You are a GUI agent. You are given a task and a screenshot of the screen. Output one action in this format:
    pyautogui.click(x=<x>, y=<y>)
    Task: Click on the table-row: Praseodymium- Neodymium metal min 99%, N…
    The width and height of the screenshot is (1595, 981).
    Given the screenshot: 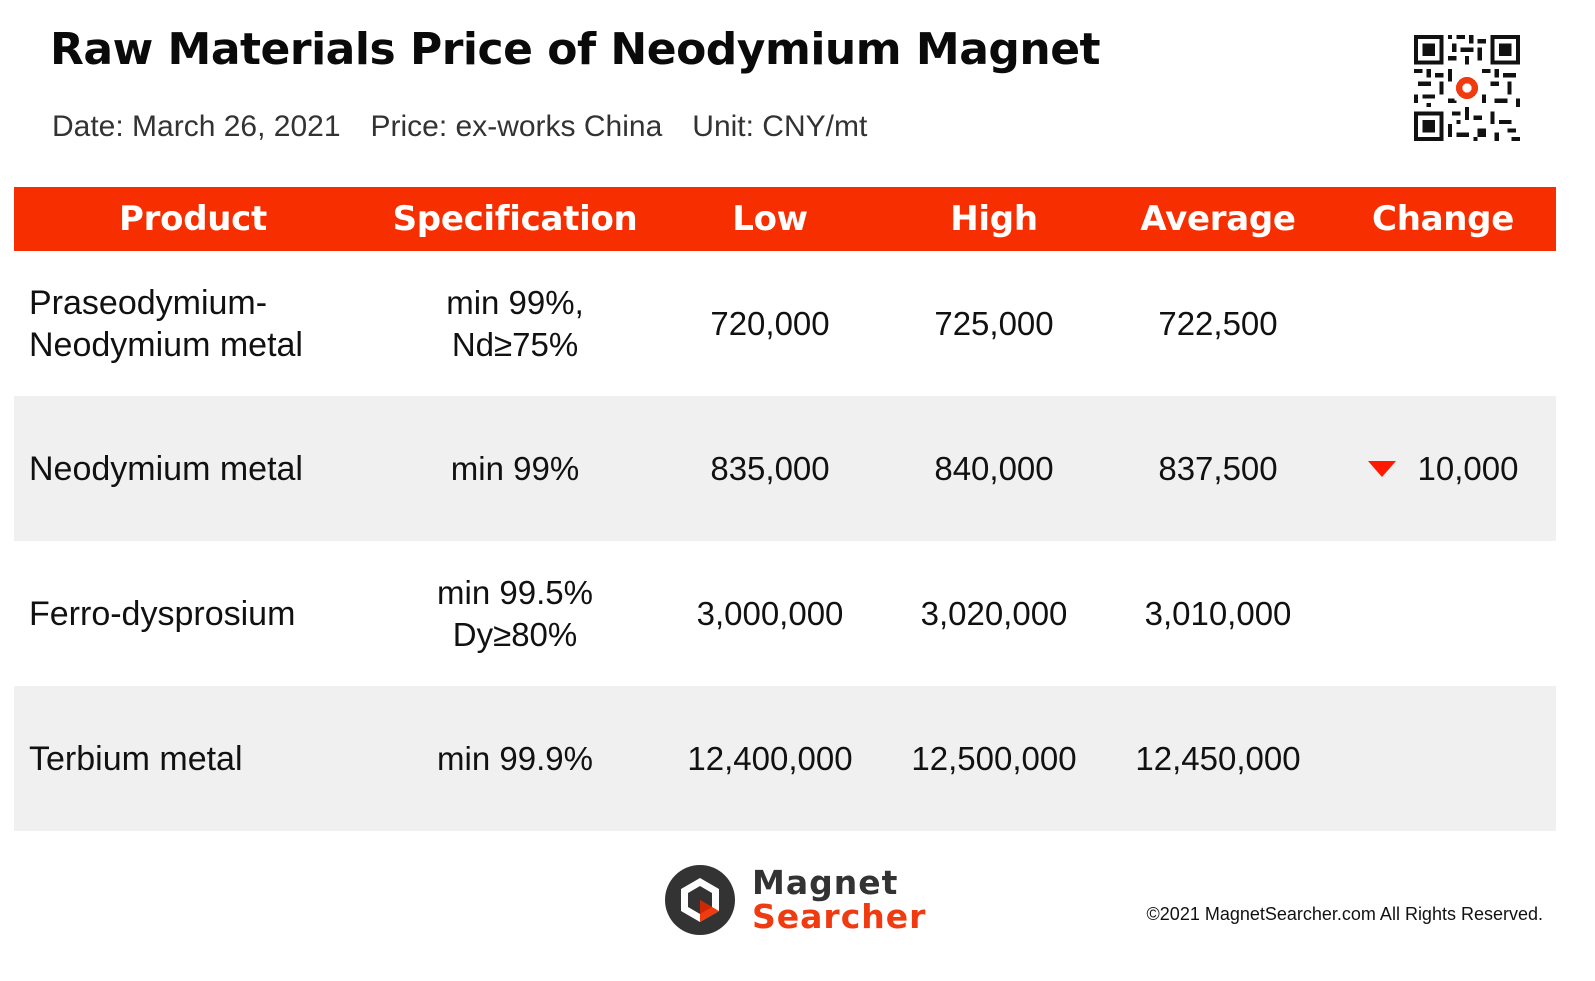 What is the action you would take?
    pyautogui.click(x=785, y=323)
    